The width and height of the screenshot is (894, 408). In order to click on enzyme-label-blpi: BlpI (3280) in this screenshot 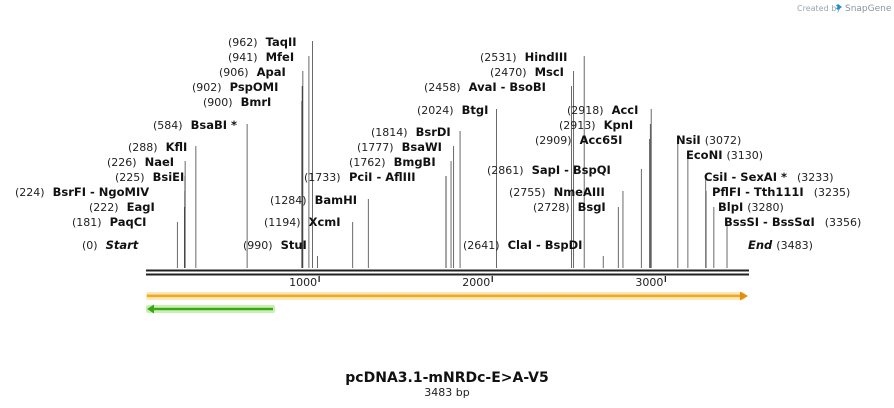, I will do `click(751, 207)`.